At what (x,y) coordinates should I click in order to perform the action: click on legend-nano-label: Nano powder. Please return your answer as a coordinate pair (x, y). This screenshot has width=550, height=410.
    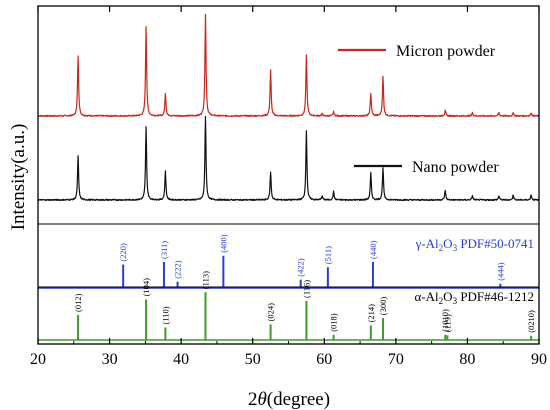
    Looking at the image, I should click on (455, 167).